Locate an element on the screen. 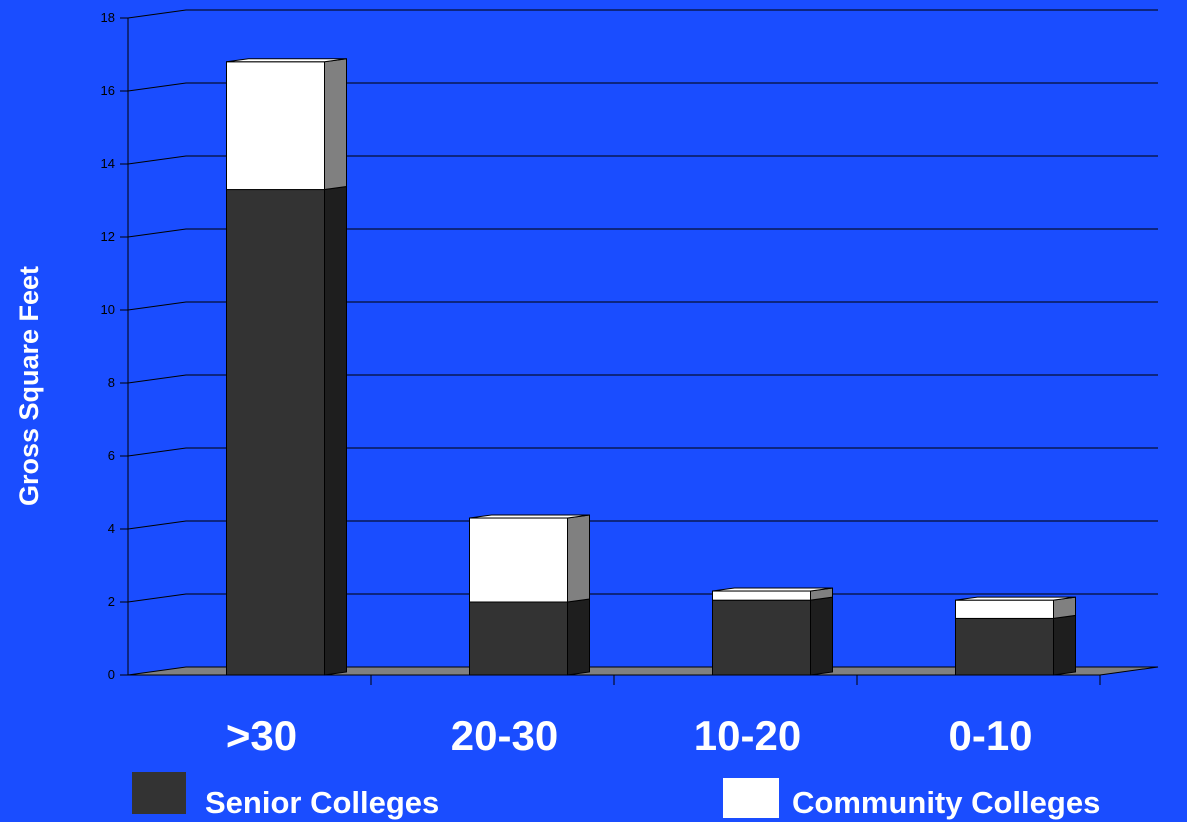 This screenshot has width=1187, height=822. y-tick-label: 2 is located at coordinates (111, 601).